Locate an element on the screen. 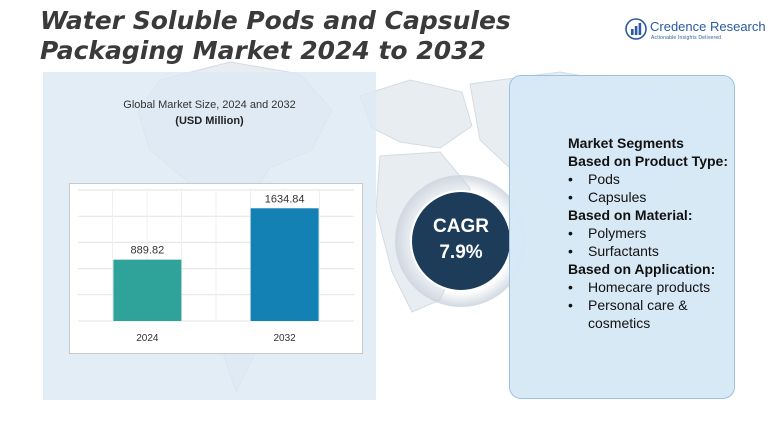 The width and height of the screenshot is (768, 432). cagr-badge: CAGR 7.9% is located at coordinates (461, 241).